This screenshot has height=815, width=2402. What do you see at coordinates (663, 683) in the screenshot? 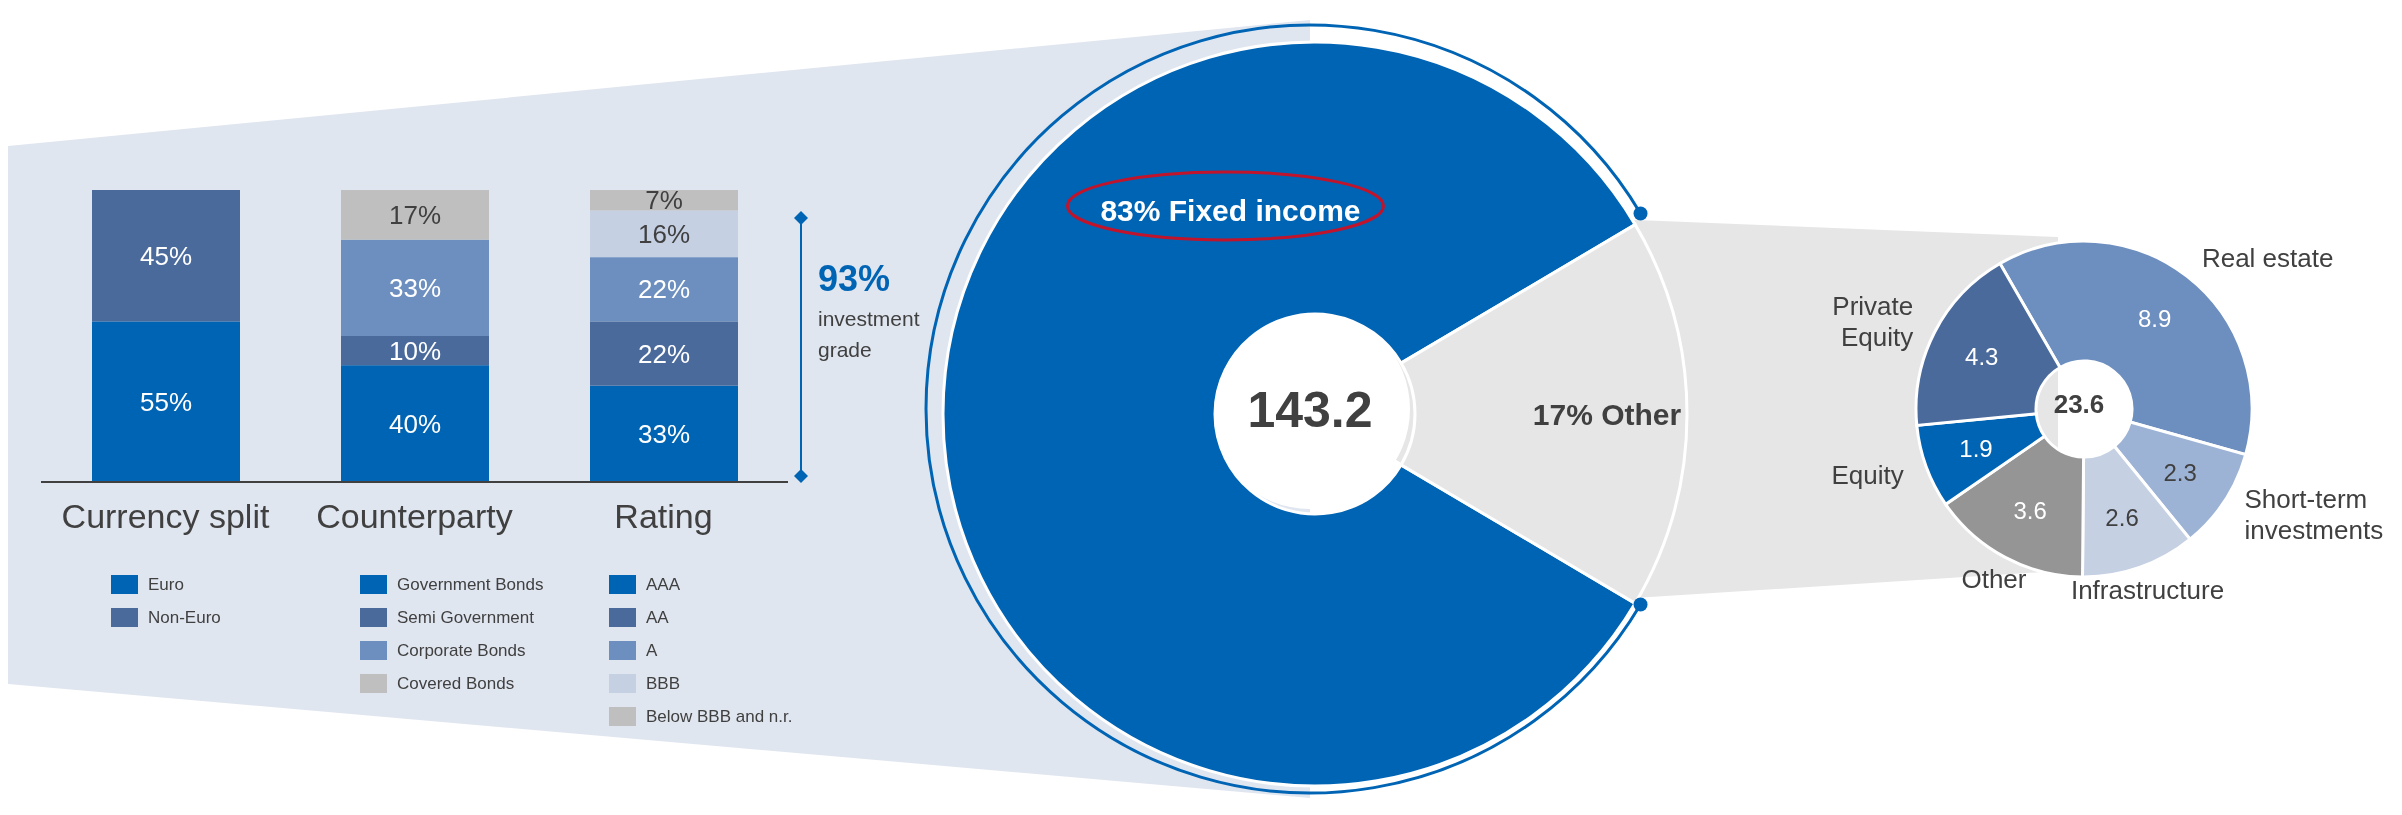
I see `legend-label: BBB` at bounding box center [663, 683].